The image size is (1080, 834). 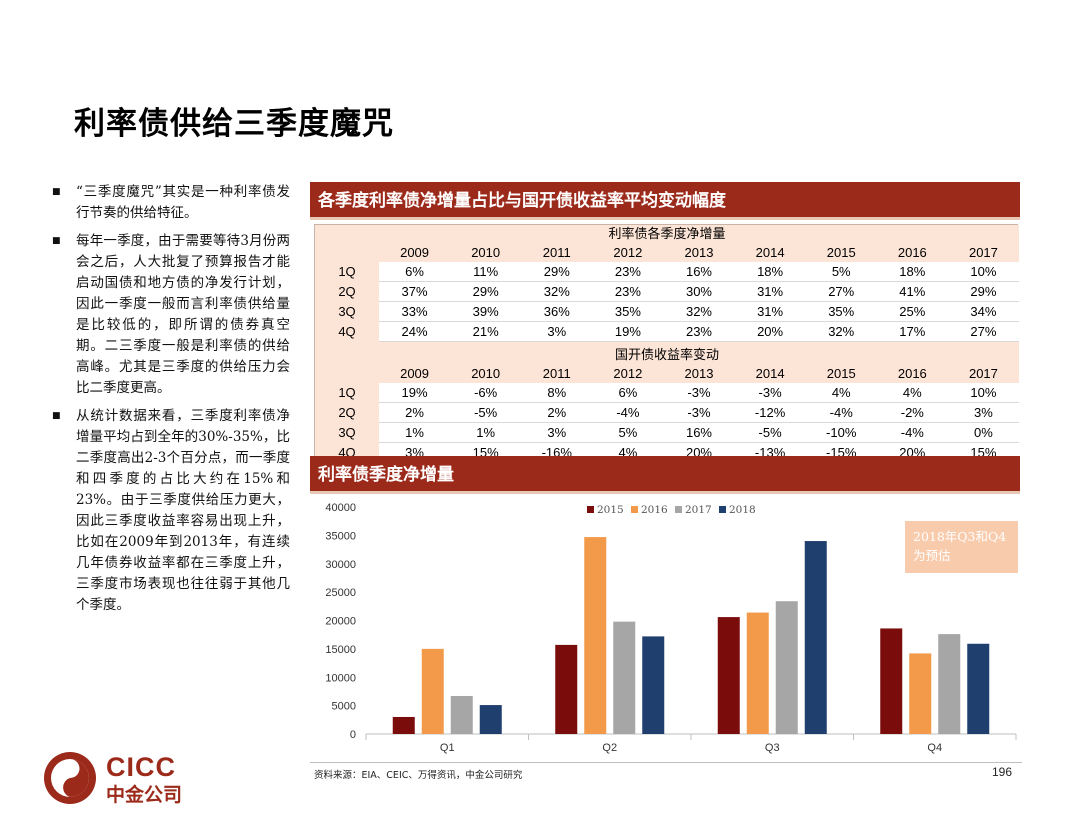 I want to click on bar-2017-Q4, so click(x=949, y=684).